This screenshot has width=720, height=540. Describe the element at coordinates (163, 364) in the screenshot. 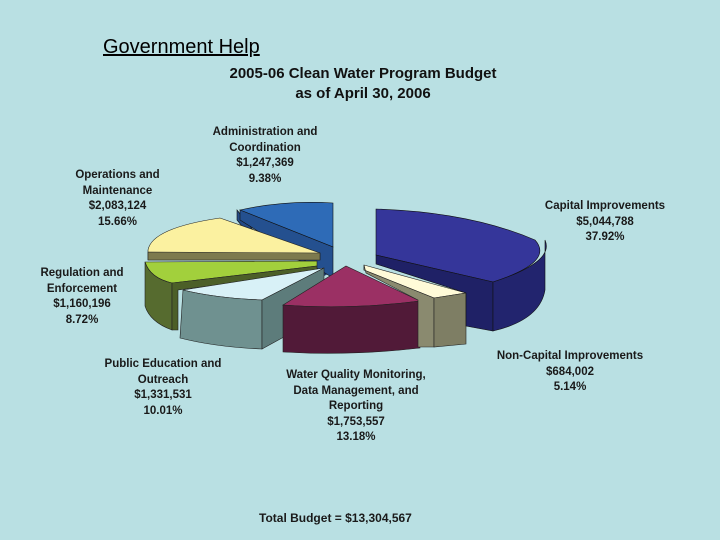

I see `label-name: Public Education and` at that location.